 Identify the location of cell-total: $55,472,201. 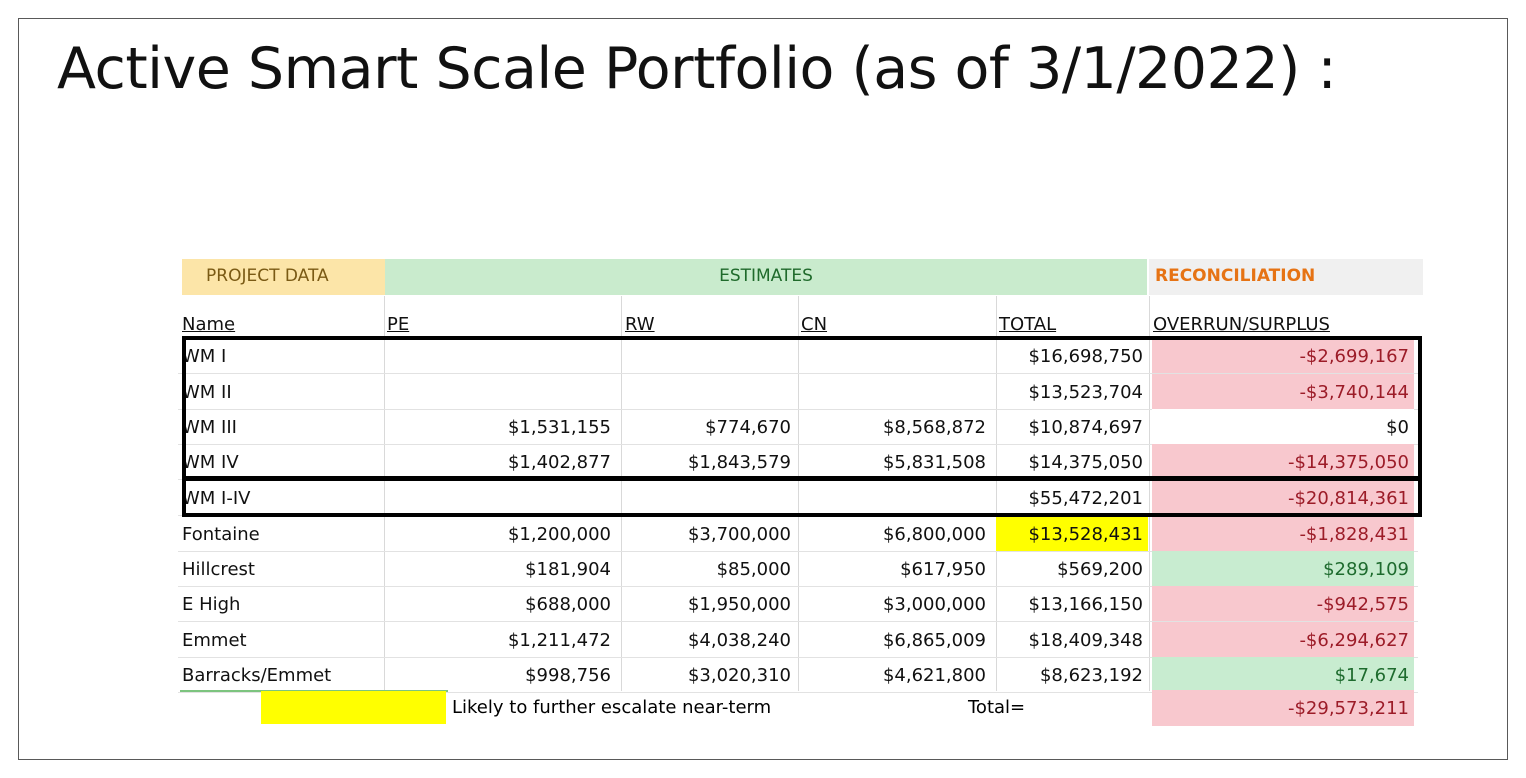
(1085, 498).